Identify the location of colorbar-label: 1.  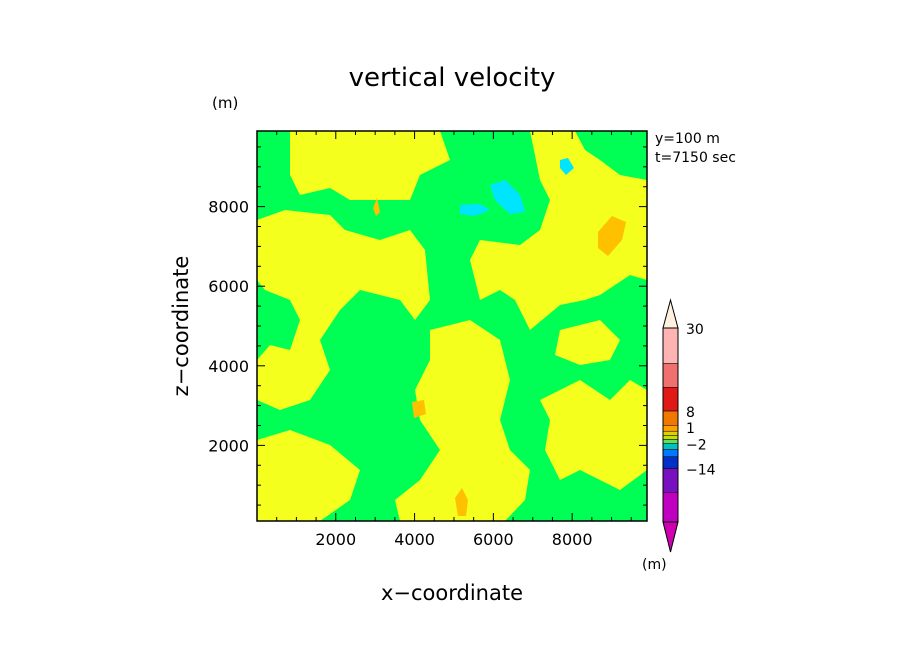
(690, 429).